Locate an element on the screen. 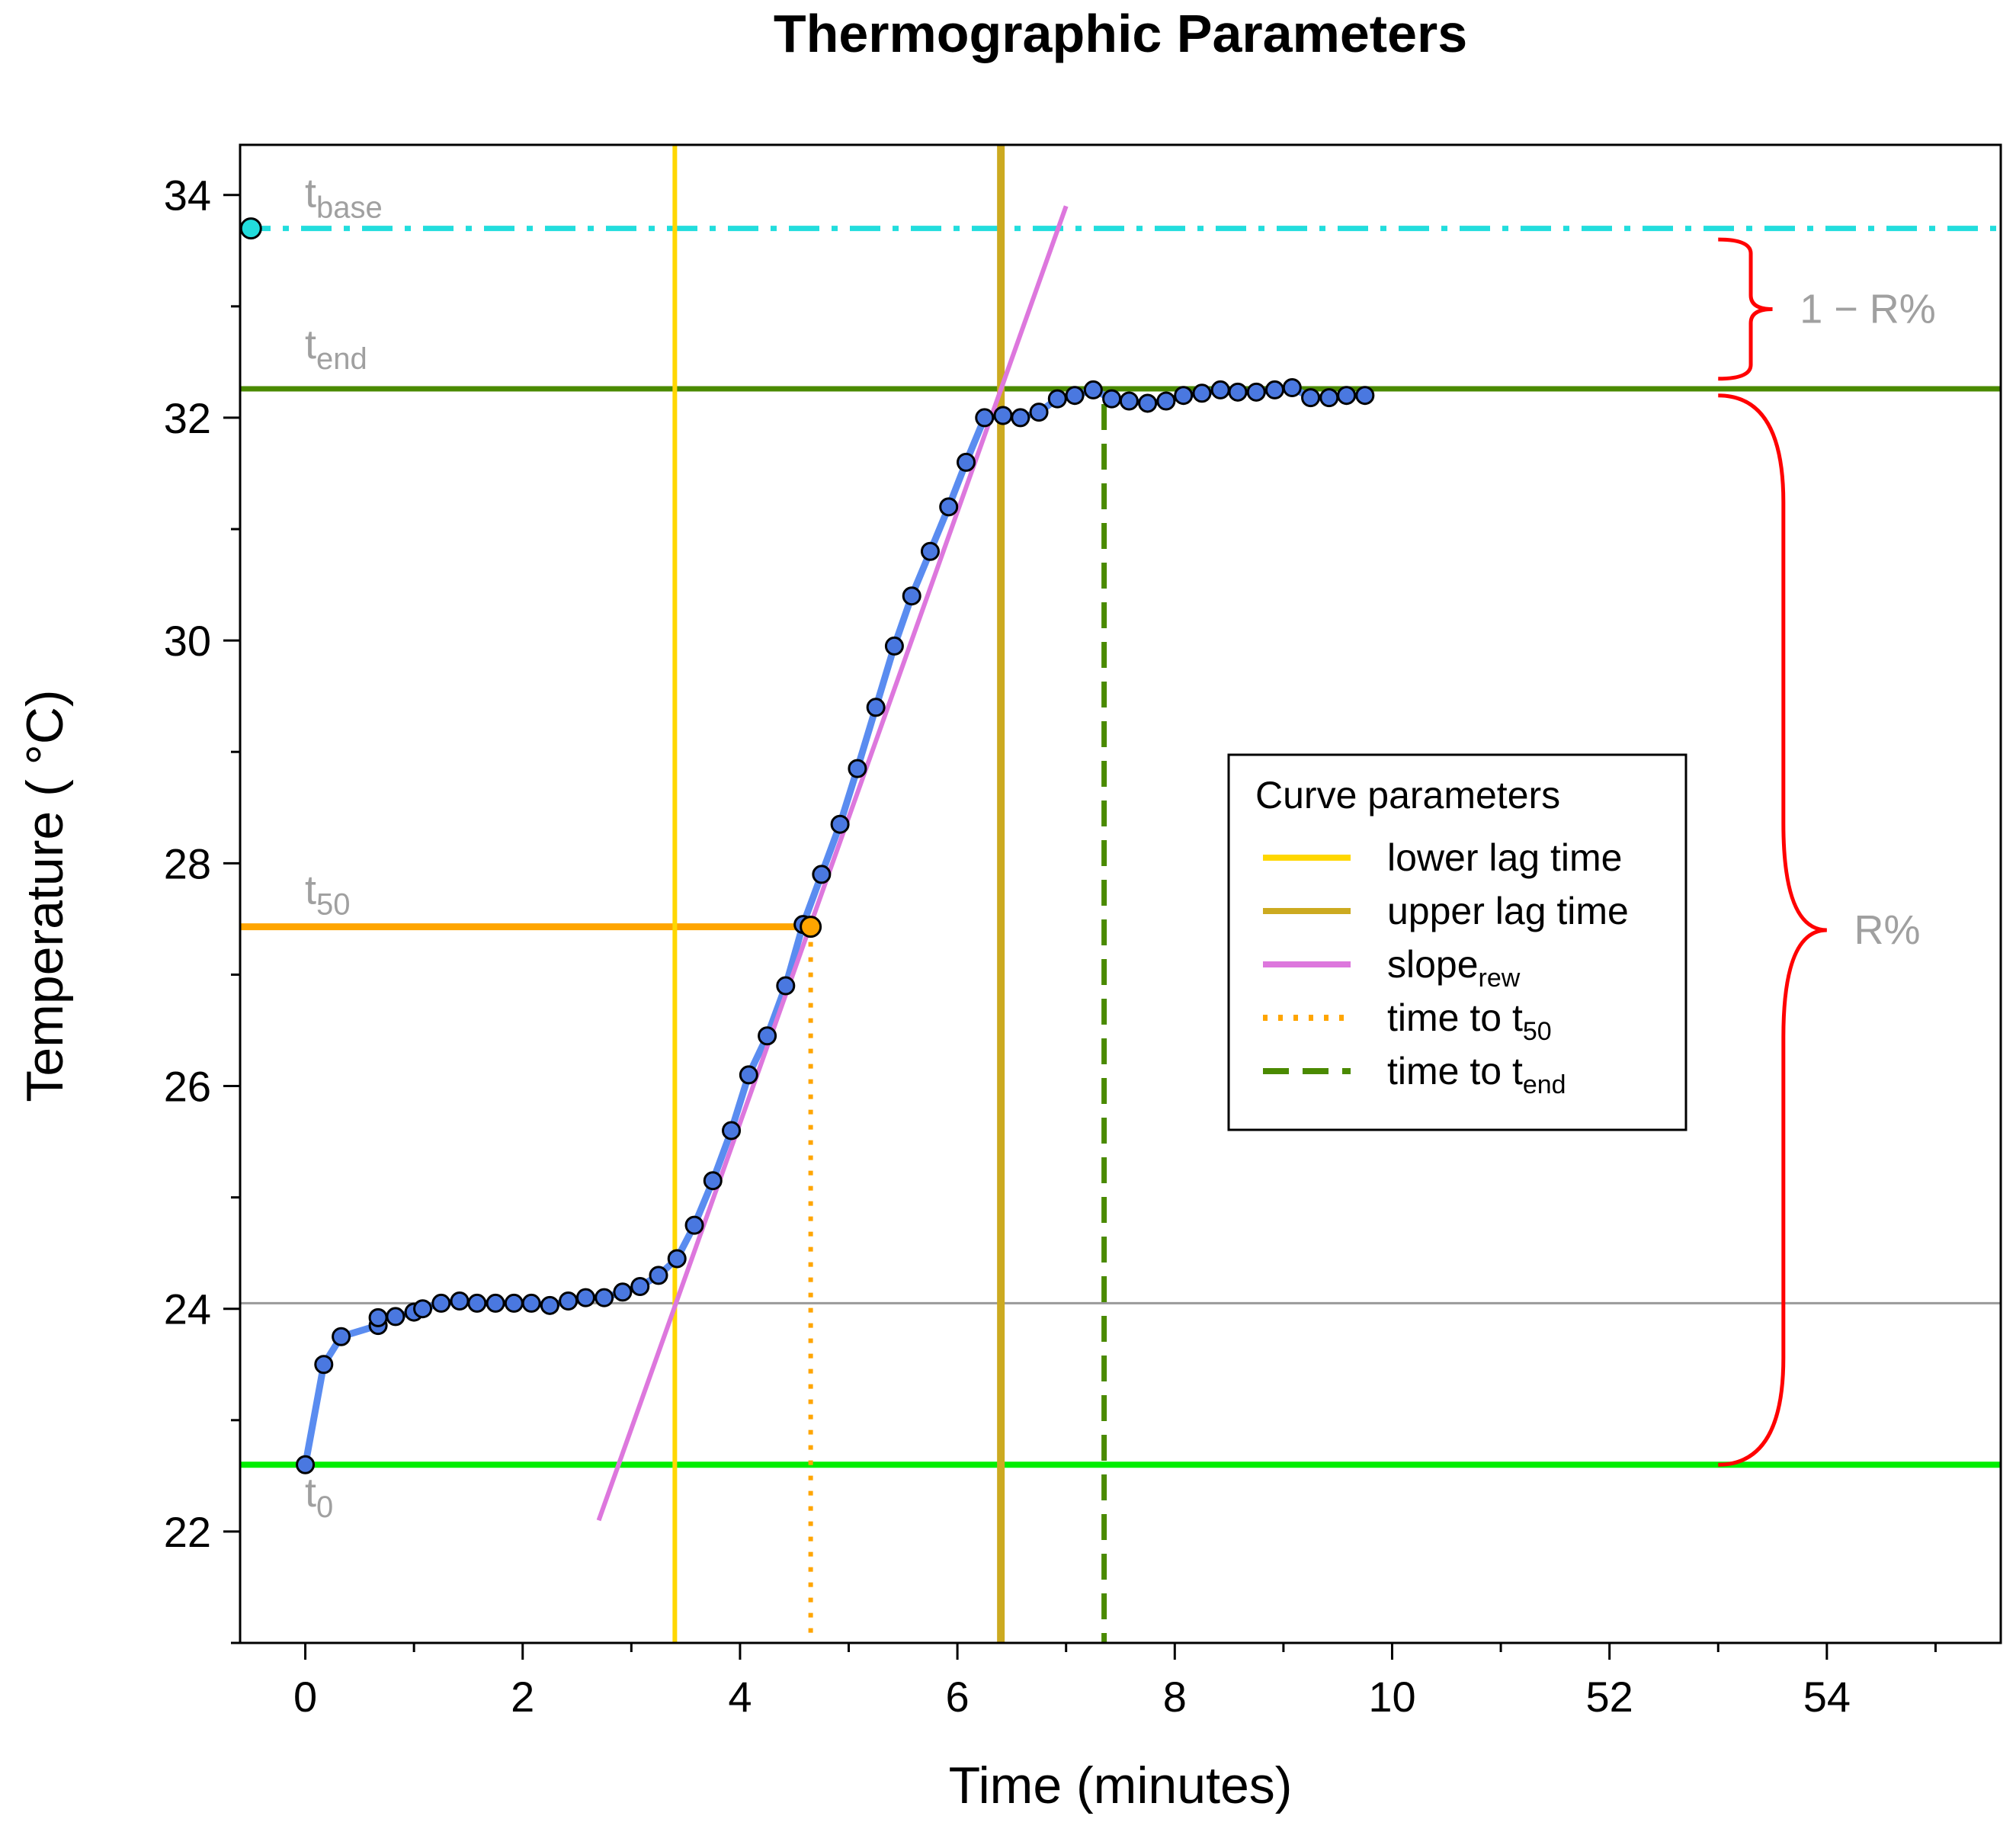  x-tick-label: 6 is located at coordinates (958, 1697).